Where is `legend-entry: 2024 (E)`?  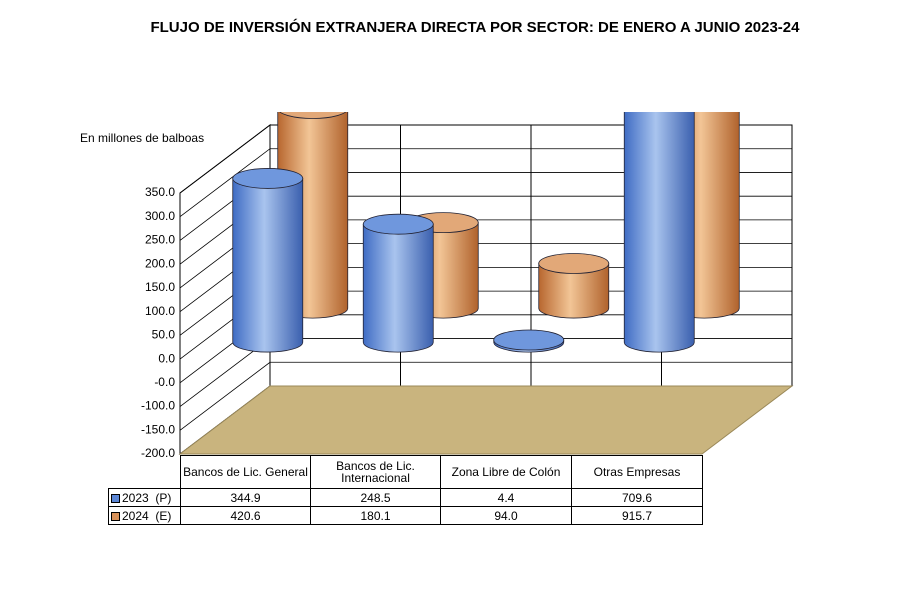
legend-entry: 2024 (E) is located at coordinates (144, 515).